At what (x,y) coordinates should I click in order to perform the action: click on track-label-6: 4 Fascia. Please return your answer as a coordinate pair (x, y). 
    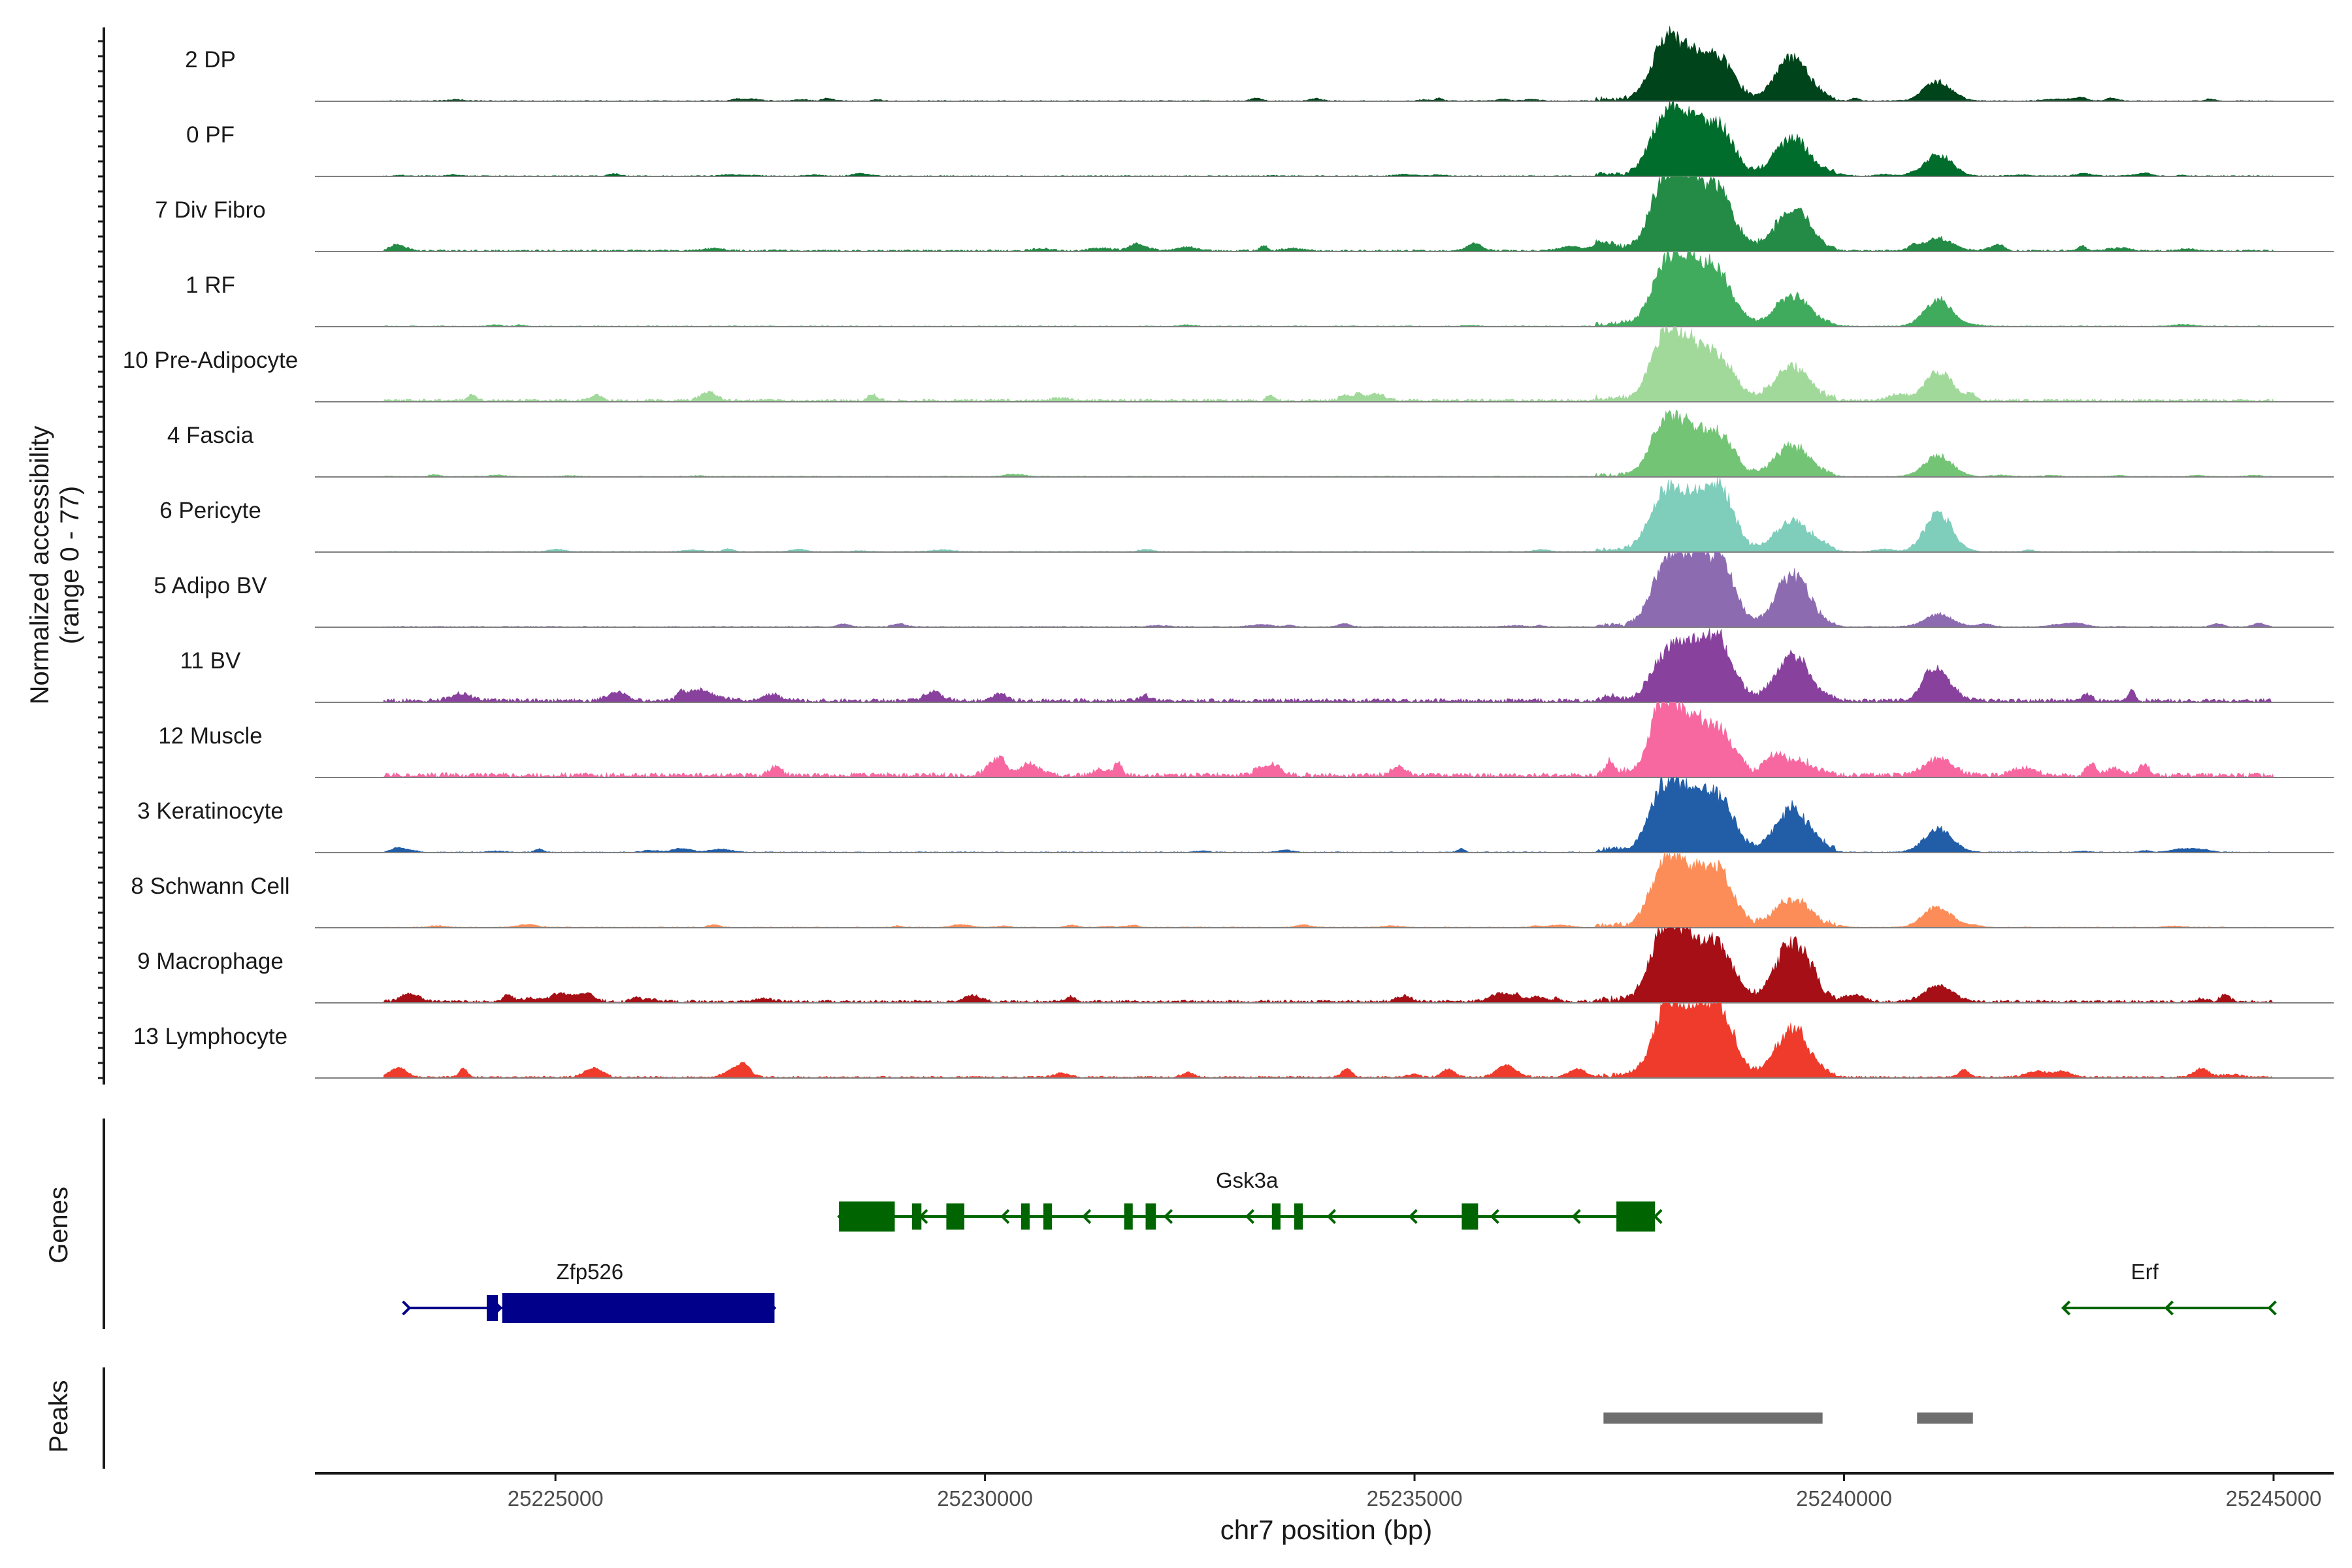
    Looking at the image, I should click on (210, 435).